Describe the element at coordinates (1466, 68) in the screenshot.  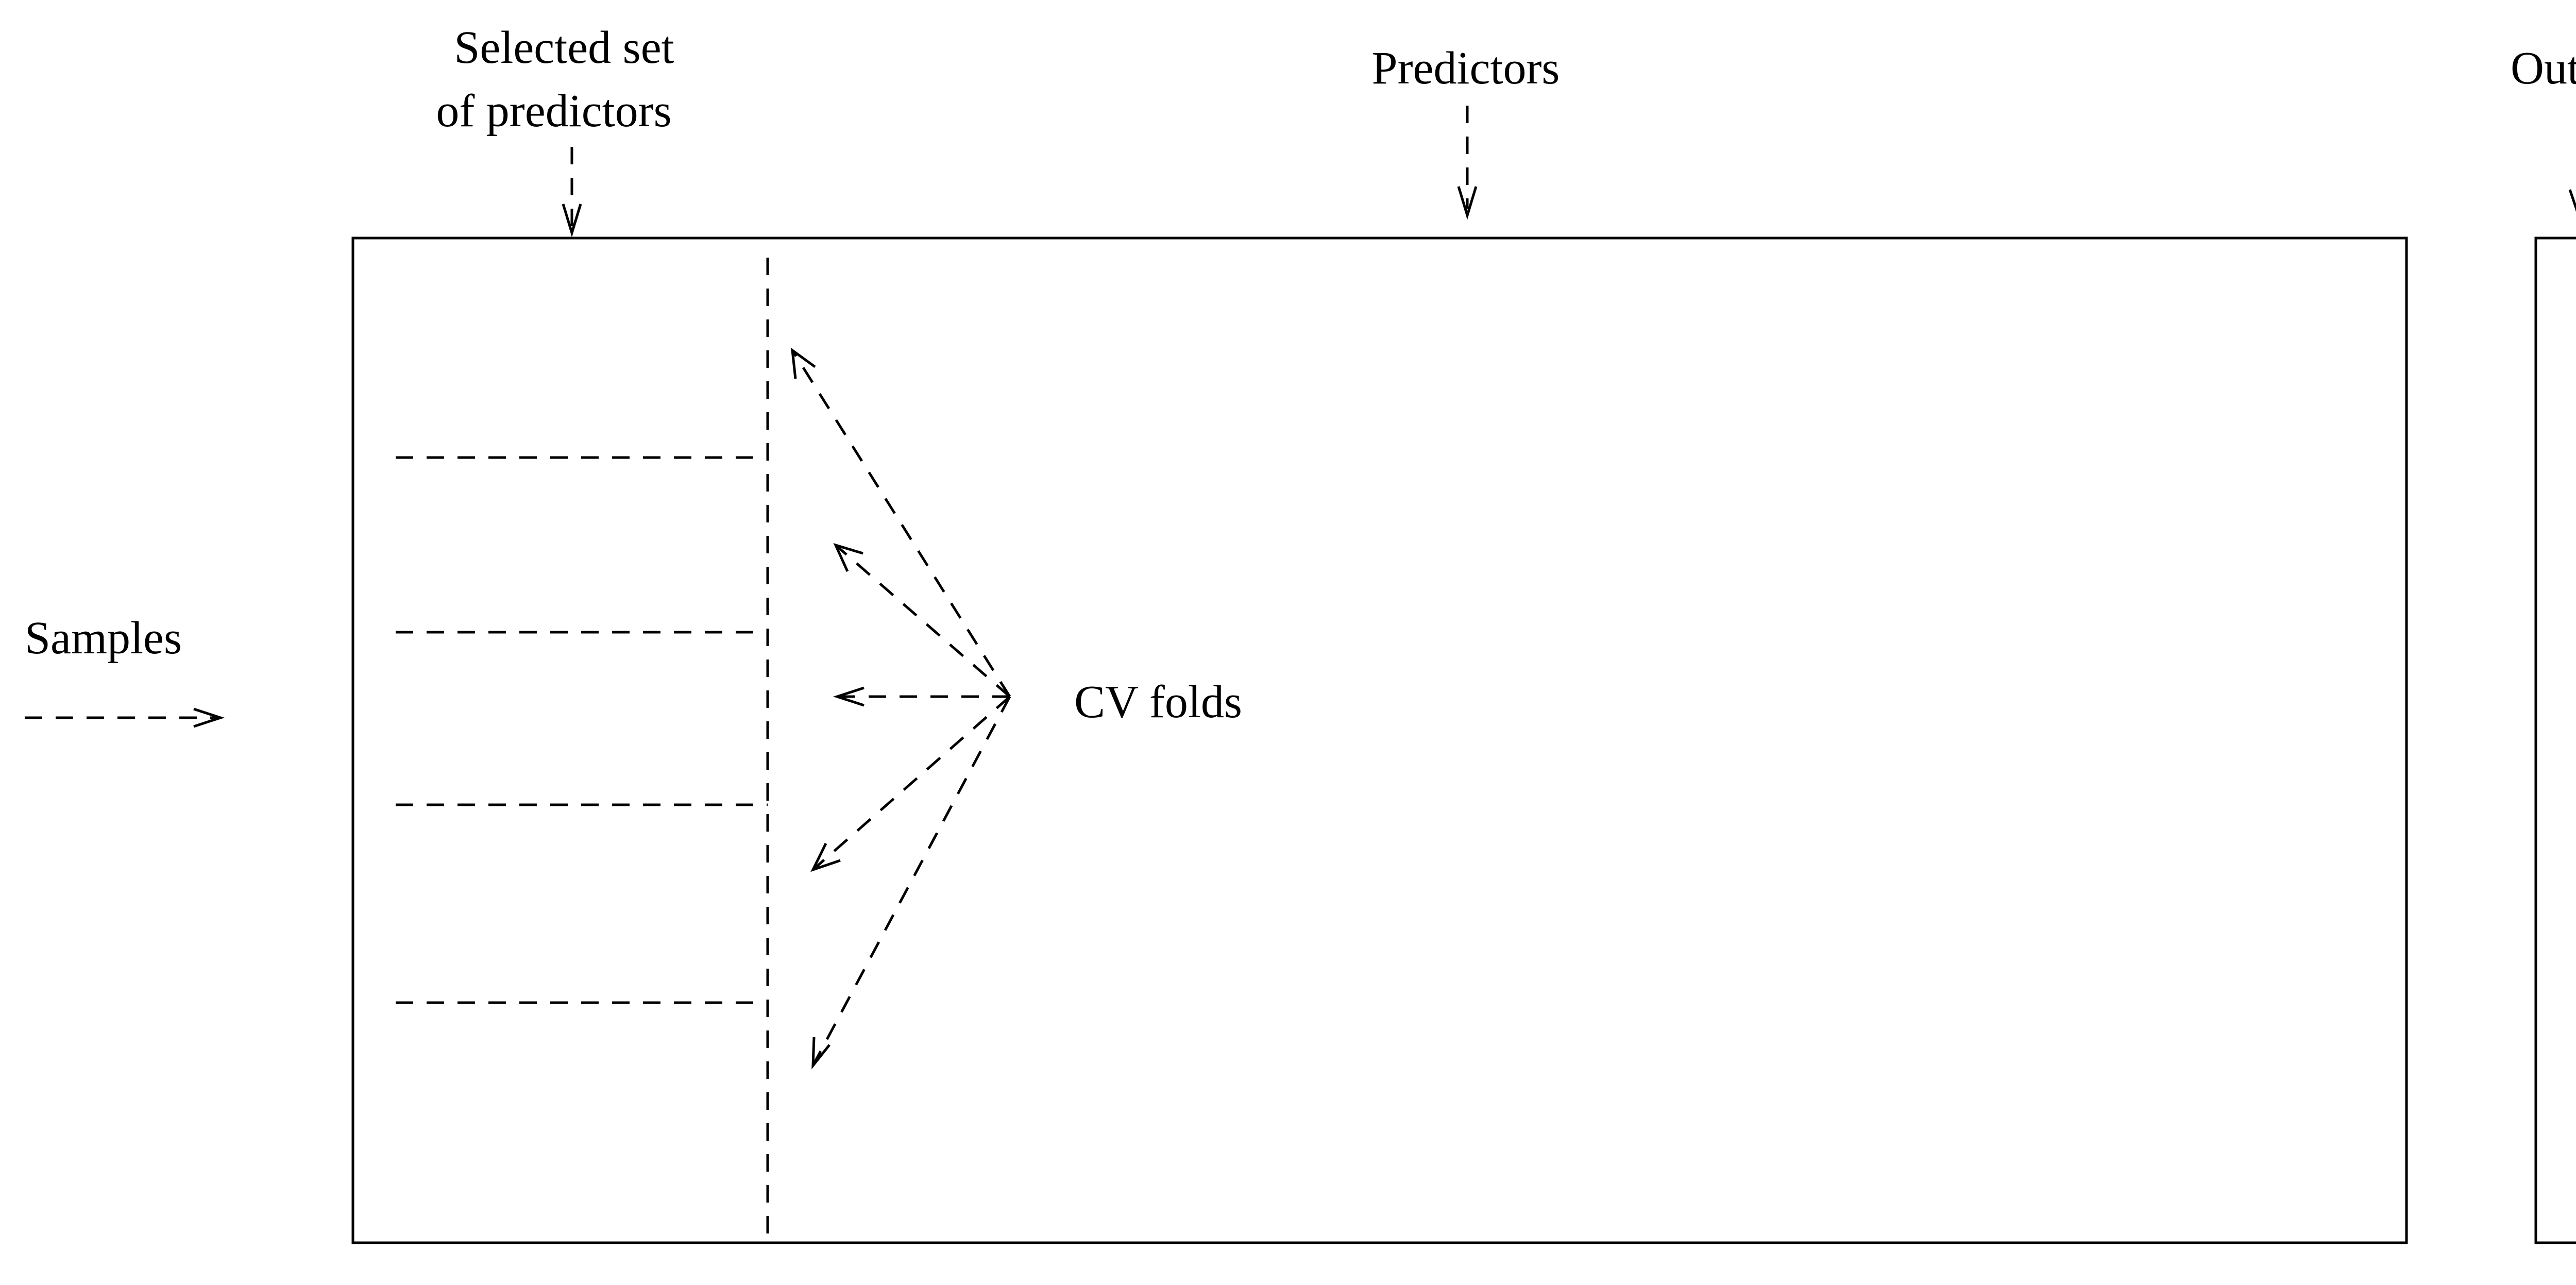
I see `predictors-label: Predictors` at that location.